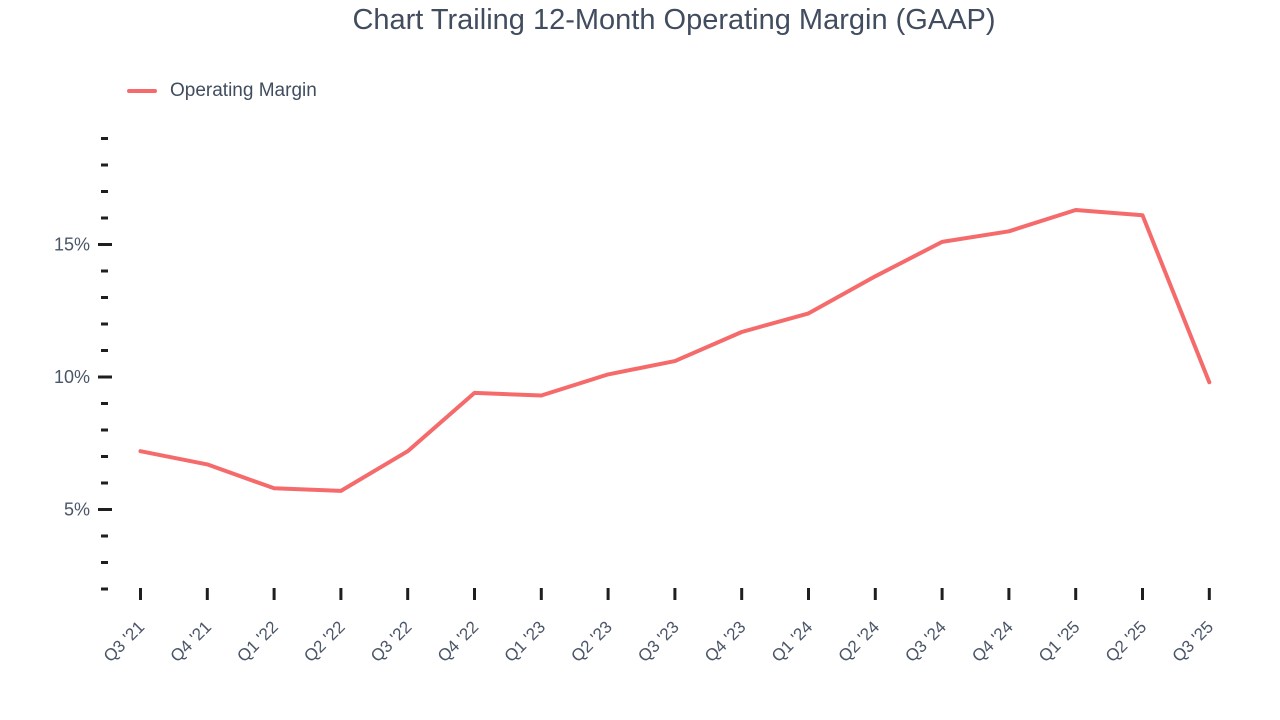 The image size is (1280, 720). What do you see at coordinates (72, 377) in the screenshot?
I see `y-axis-label: 10%` at bounding box center [72, 377].